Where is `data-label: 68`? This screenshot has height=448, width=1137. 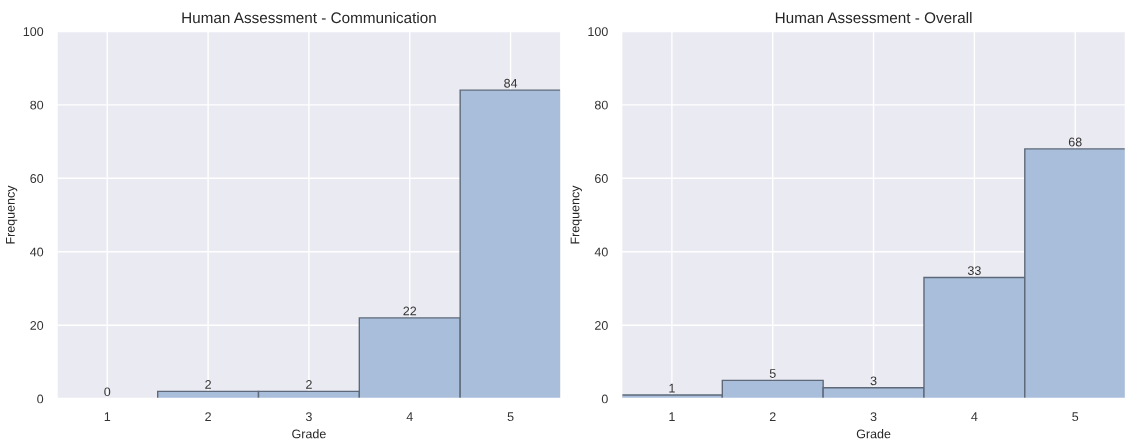
data-label: 68 is located at coordinates (1075, 142).